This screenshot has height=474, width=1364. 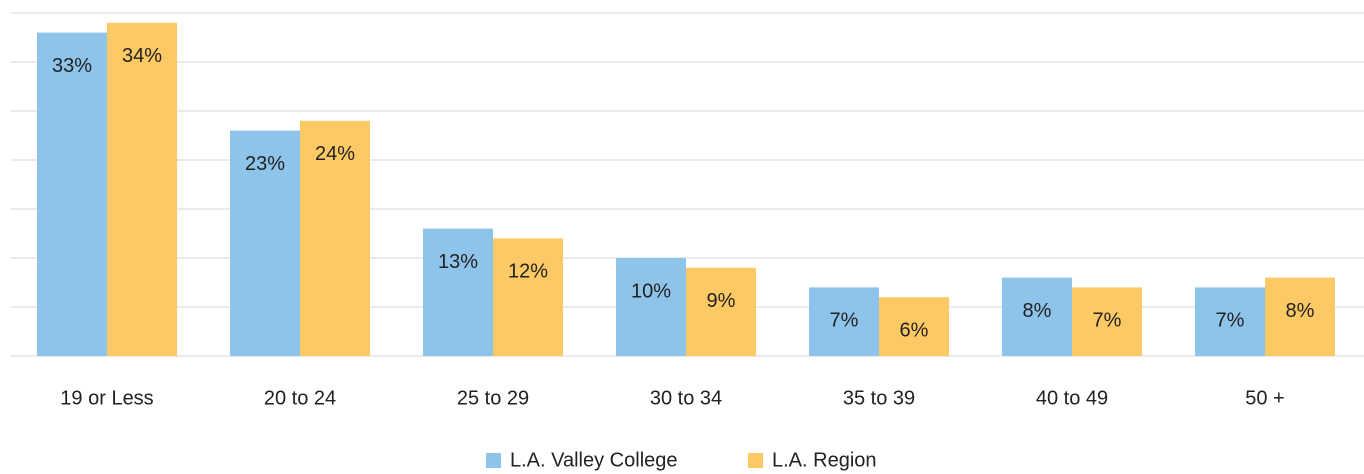 What do you see at coordinates (72, 66) in the screenshot?
I see `data-label: 33%` at bounding box center [72, 66].